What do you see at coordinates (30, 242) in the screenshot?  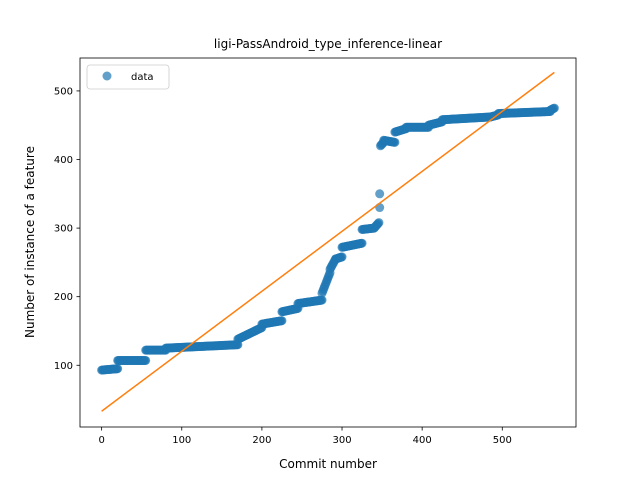 I see `y-axis-label: Number of instance of a feature` at bounding box center [30, 242].